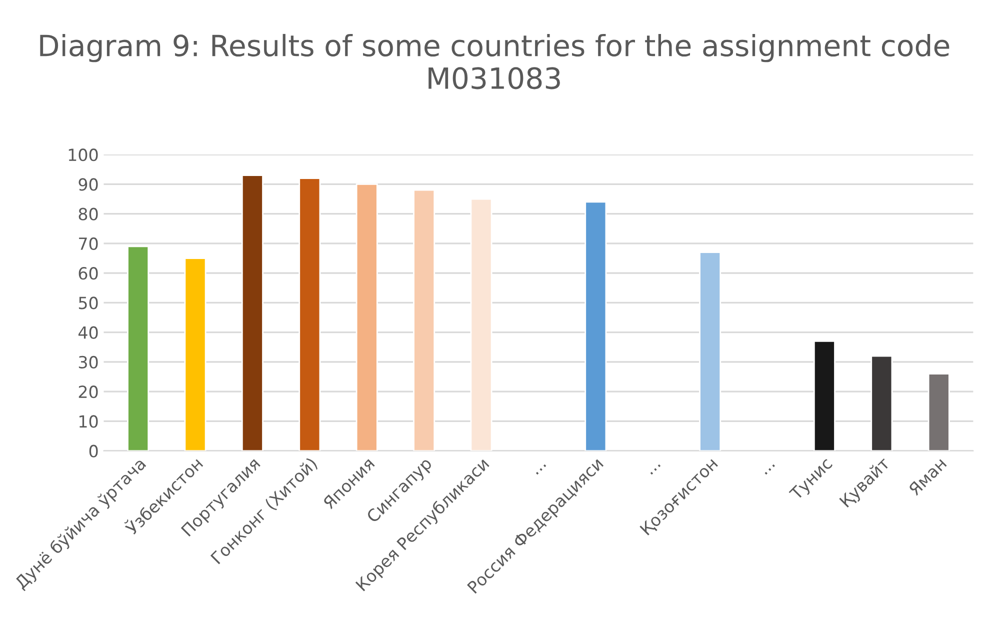 The width and height of the screenshot is (988, 644). Describe the element at coordinates (93, 451) in the screenshot. I see `y-tick-label: 0` at that location.